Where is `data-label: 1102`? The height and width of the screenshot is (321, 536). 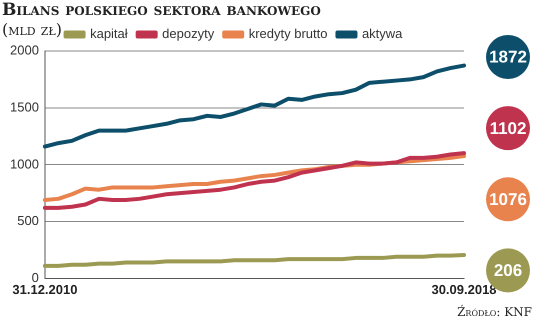 data-label: 1102 is located at coordinates (508, 128).